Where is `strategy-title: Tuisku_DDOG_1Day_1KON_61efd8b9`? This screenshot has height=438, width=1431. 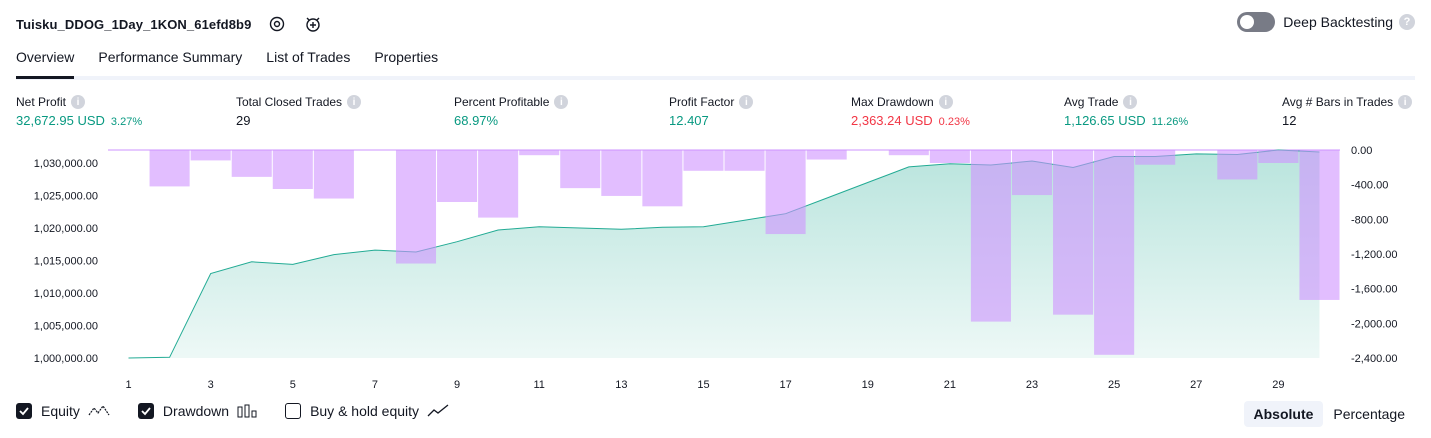 strategy-title: Tuisku_DDOG_1Day_1KON_61efd8b9 is located at coordinates (134, 24).